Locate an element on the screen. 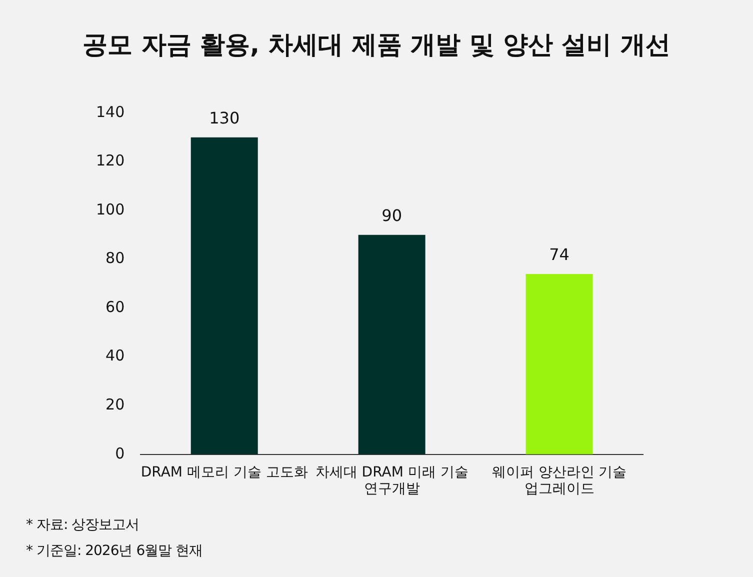 The height and width of the screenshot is (577, 753). x-tick-label: DRAM 메모리 기술 고도화 is located at coordinates (224, 472).